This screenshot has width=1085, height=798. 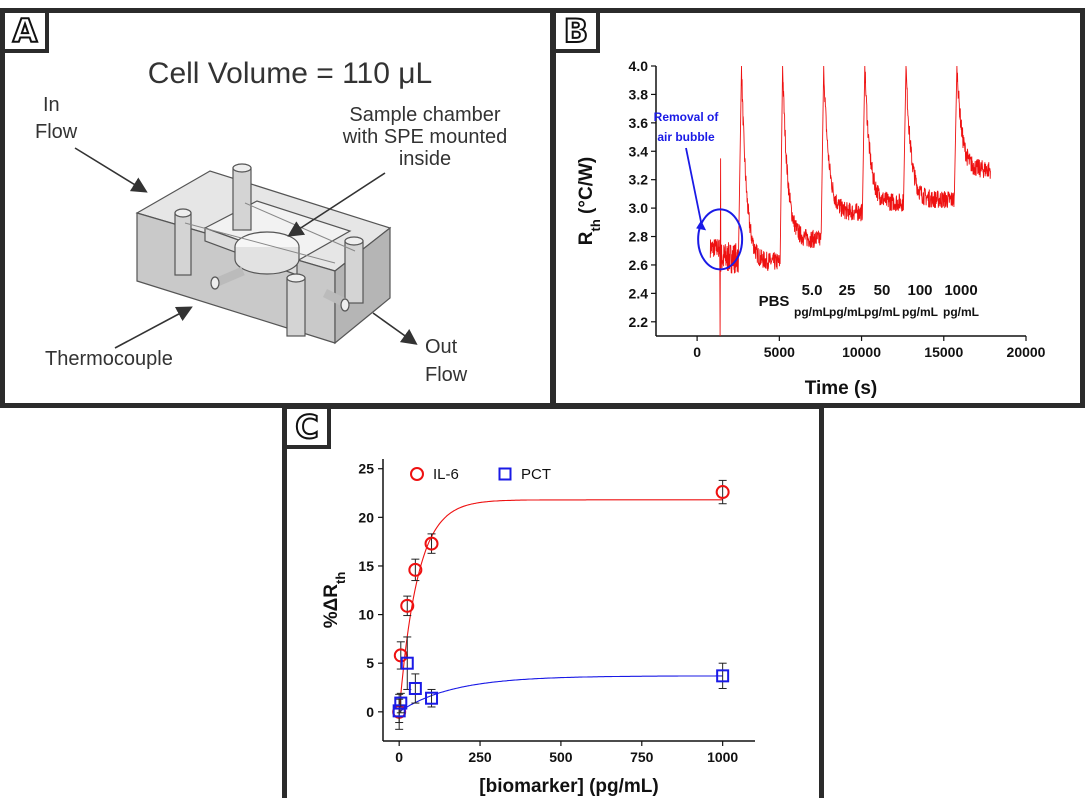 I want to click on panel-c-label: C, so click(x=309, y=428).